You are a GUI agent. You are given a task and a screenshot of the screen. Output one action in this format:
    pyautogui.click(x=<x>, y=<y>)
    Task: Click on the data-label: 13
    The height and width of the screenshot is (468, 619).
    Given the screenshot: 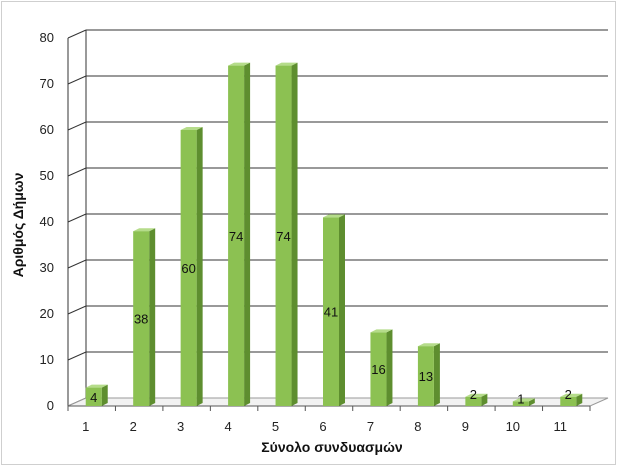 What is the action you would take?
    pyautogui.click(x=426, y=376)
    